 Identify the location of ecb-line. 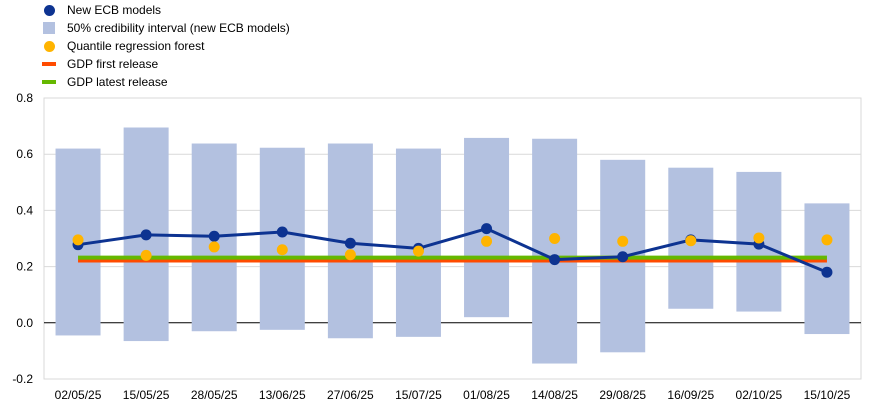
(452, 250).